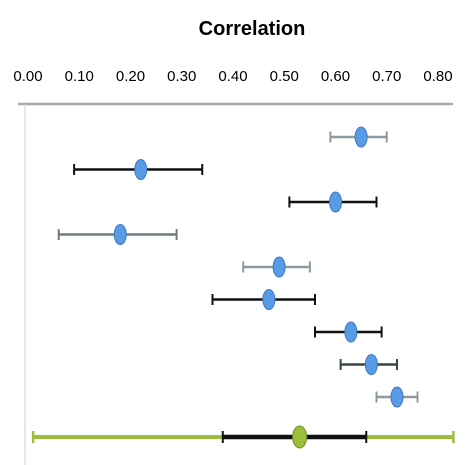 The width and height of the screenshot is (474, 465). What do you see at coordinates (300, 437) in the screenshot?
I see `summary-estimate-marker` at bounding box center [300, 437].